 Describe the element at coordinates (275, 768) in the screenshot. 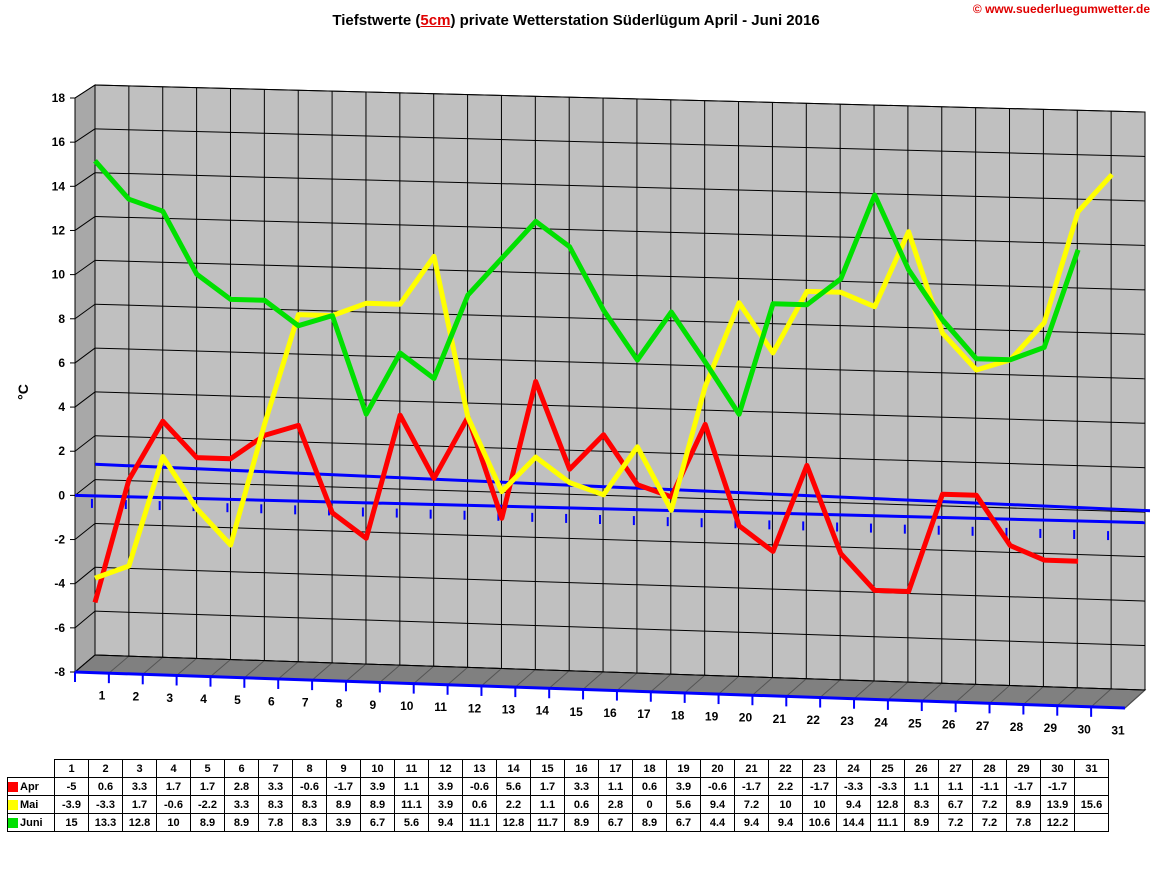

I see `table-header-cell: 7` at that location.